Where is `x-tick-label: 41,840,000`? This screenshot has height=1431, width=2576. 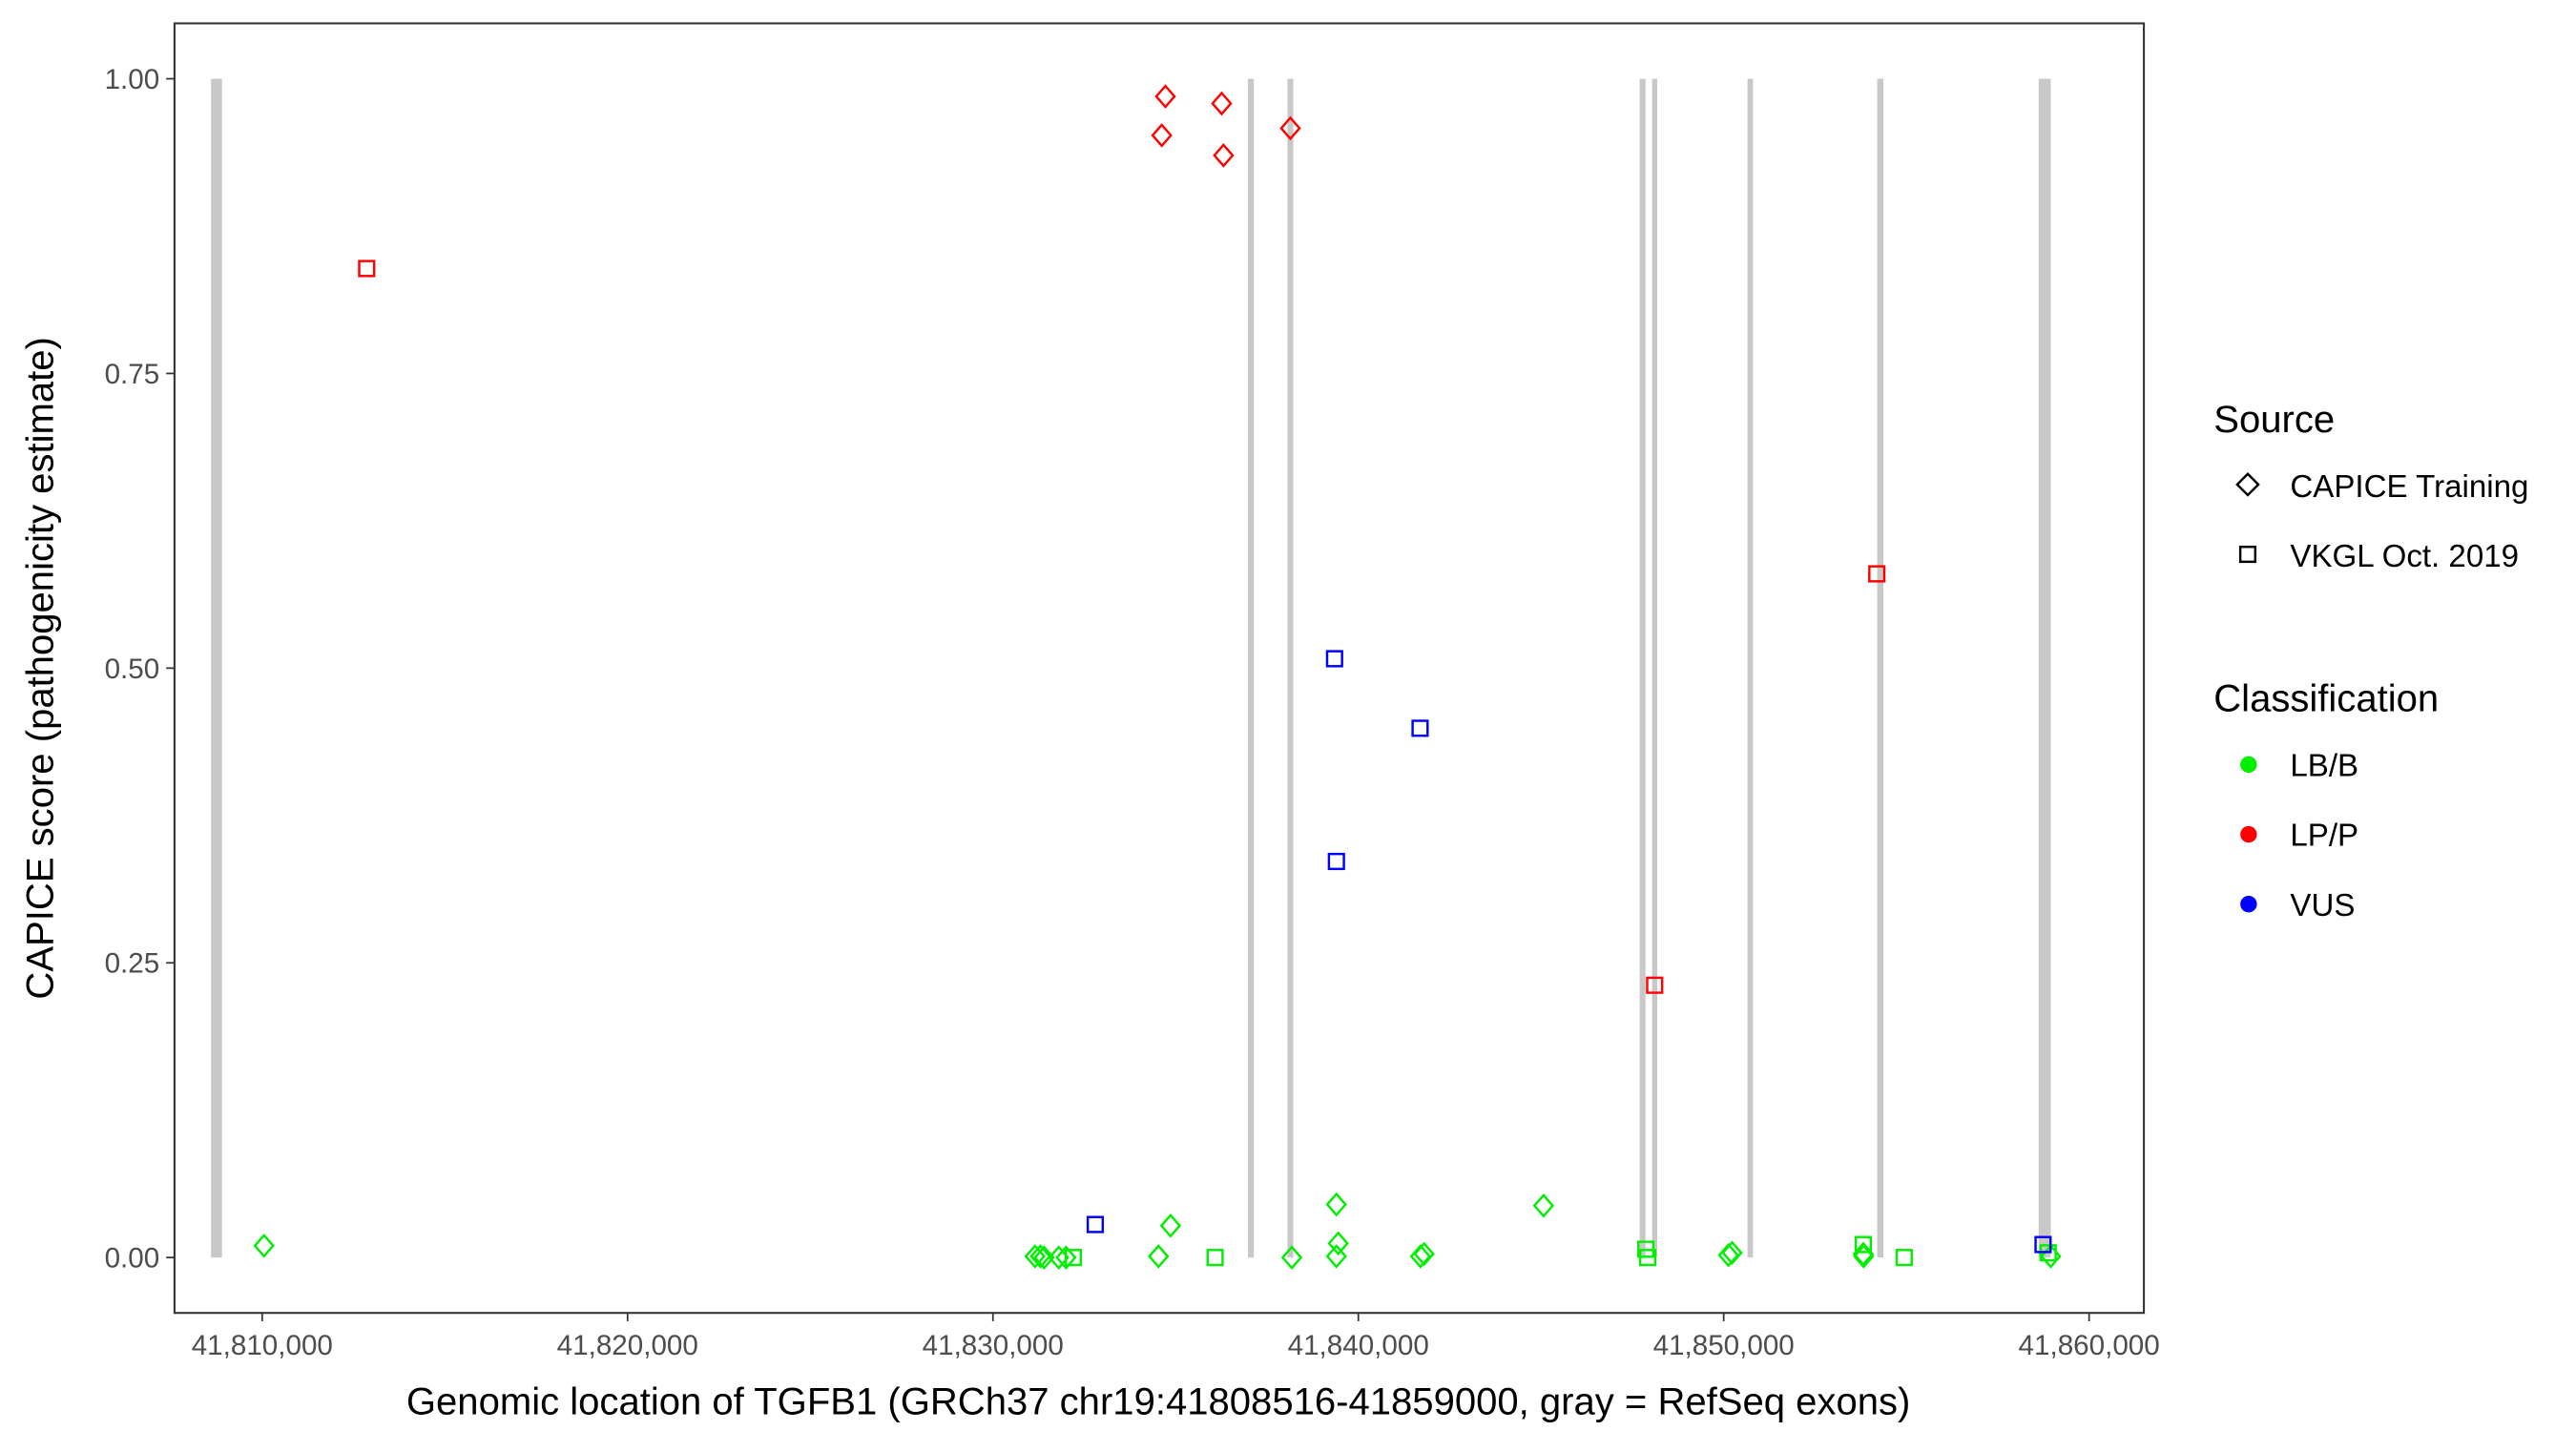
x-tick-label: 41,840,000 is located at coordinates (1358, 1345).